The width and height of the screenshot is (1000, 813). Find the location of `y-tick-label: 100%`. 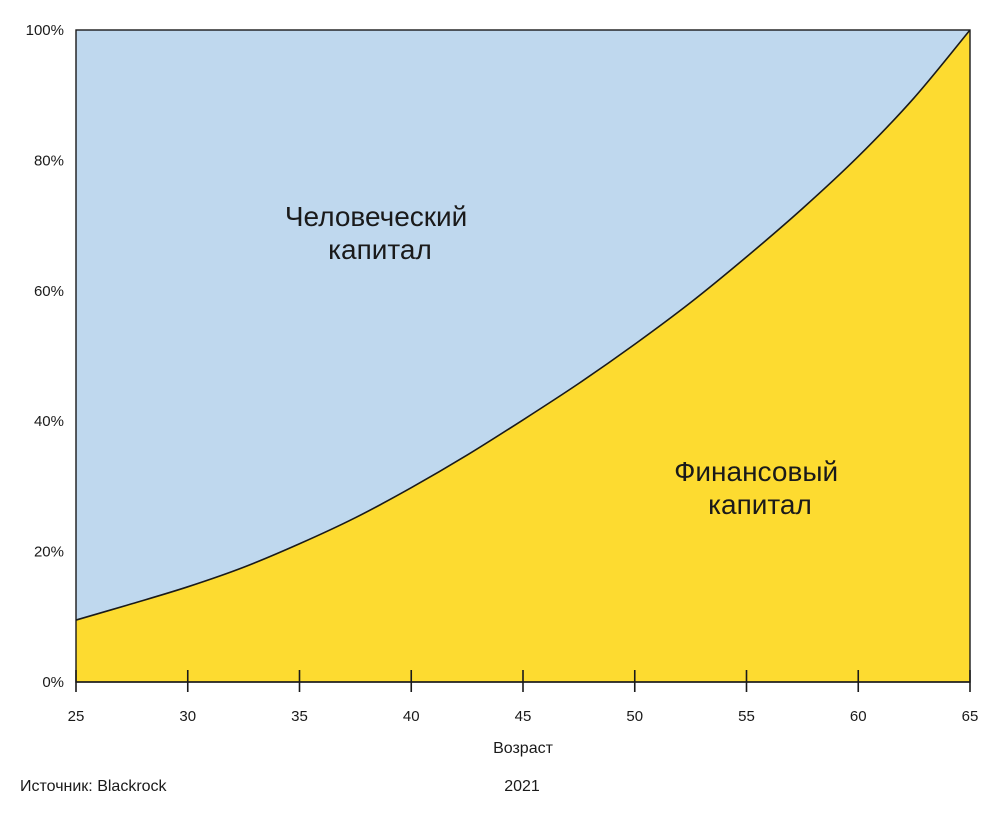

y-tick-label: 100% is located at coordinates (45, 30).